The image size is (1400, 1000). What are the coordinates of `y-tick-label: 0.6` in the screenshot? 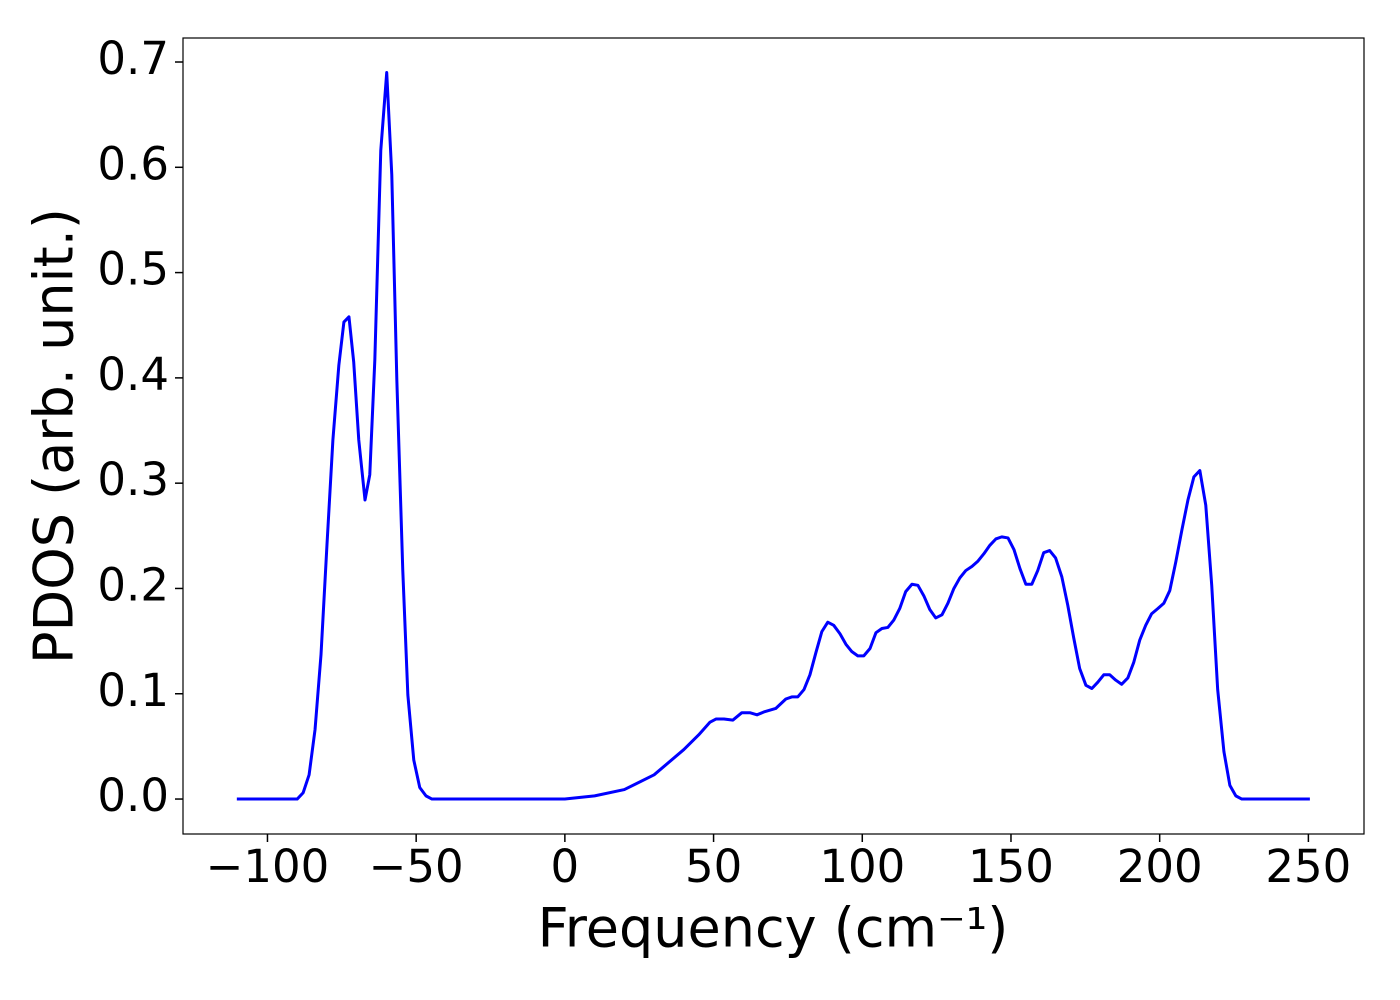 It's located at (133, 163).